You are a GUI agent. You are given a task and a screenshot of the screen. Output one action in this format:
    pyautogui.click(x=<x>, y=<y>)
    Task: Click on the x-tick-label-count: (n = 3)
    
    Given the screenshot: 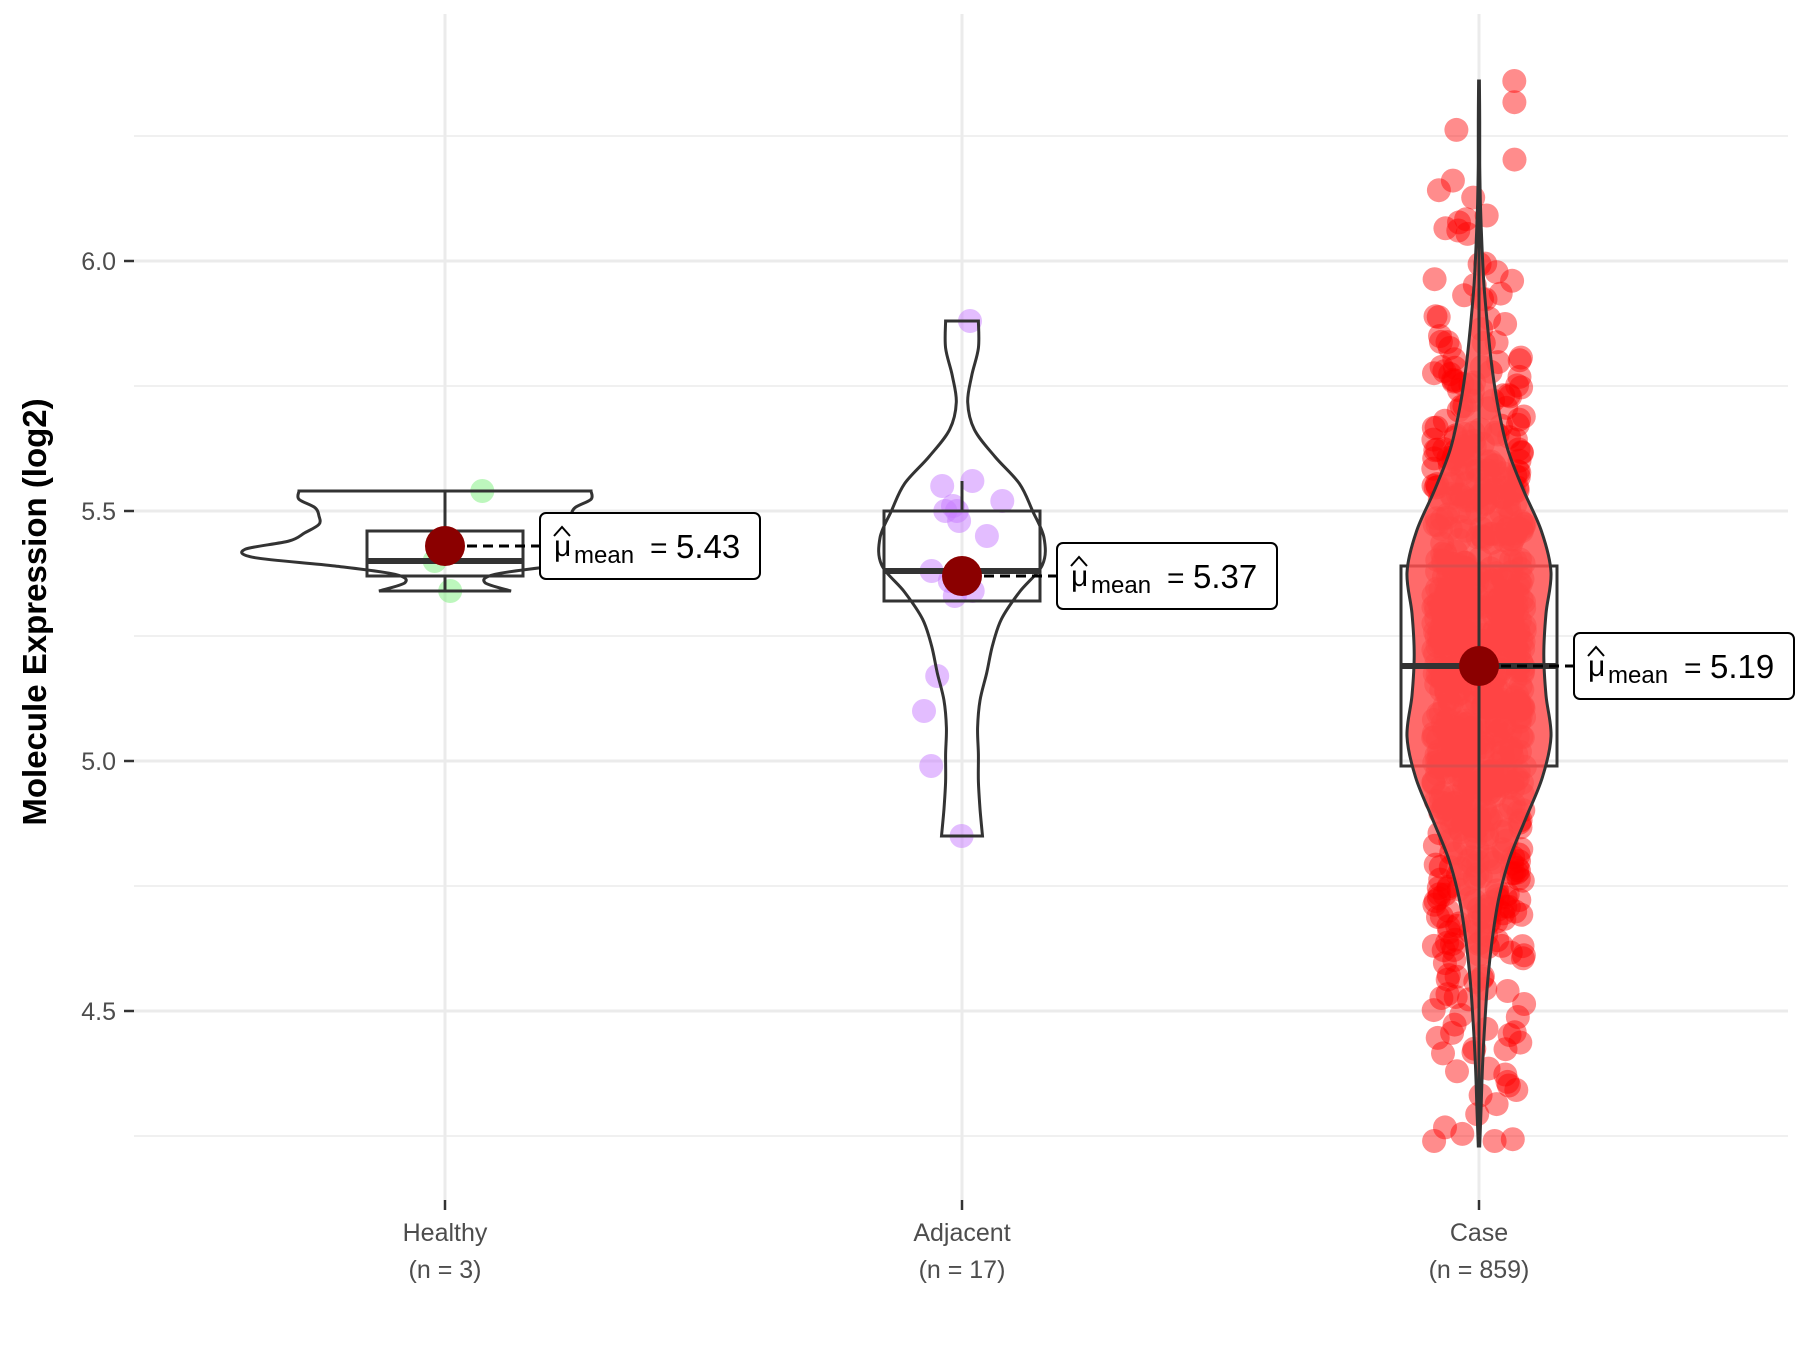 What is the action you would take?
    pyautogui.click(x=445, y=1270)
    